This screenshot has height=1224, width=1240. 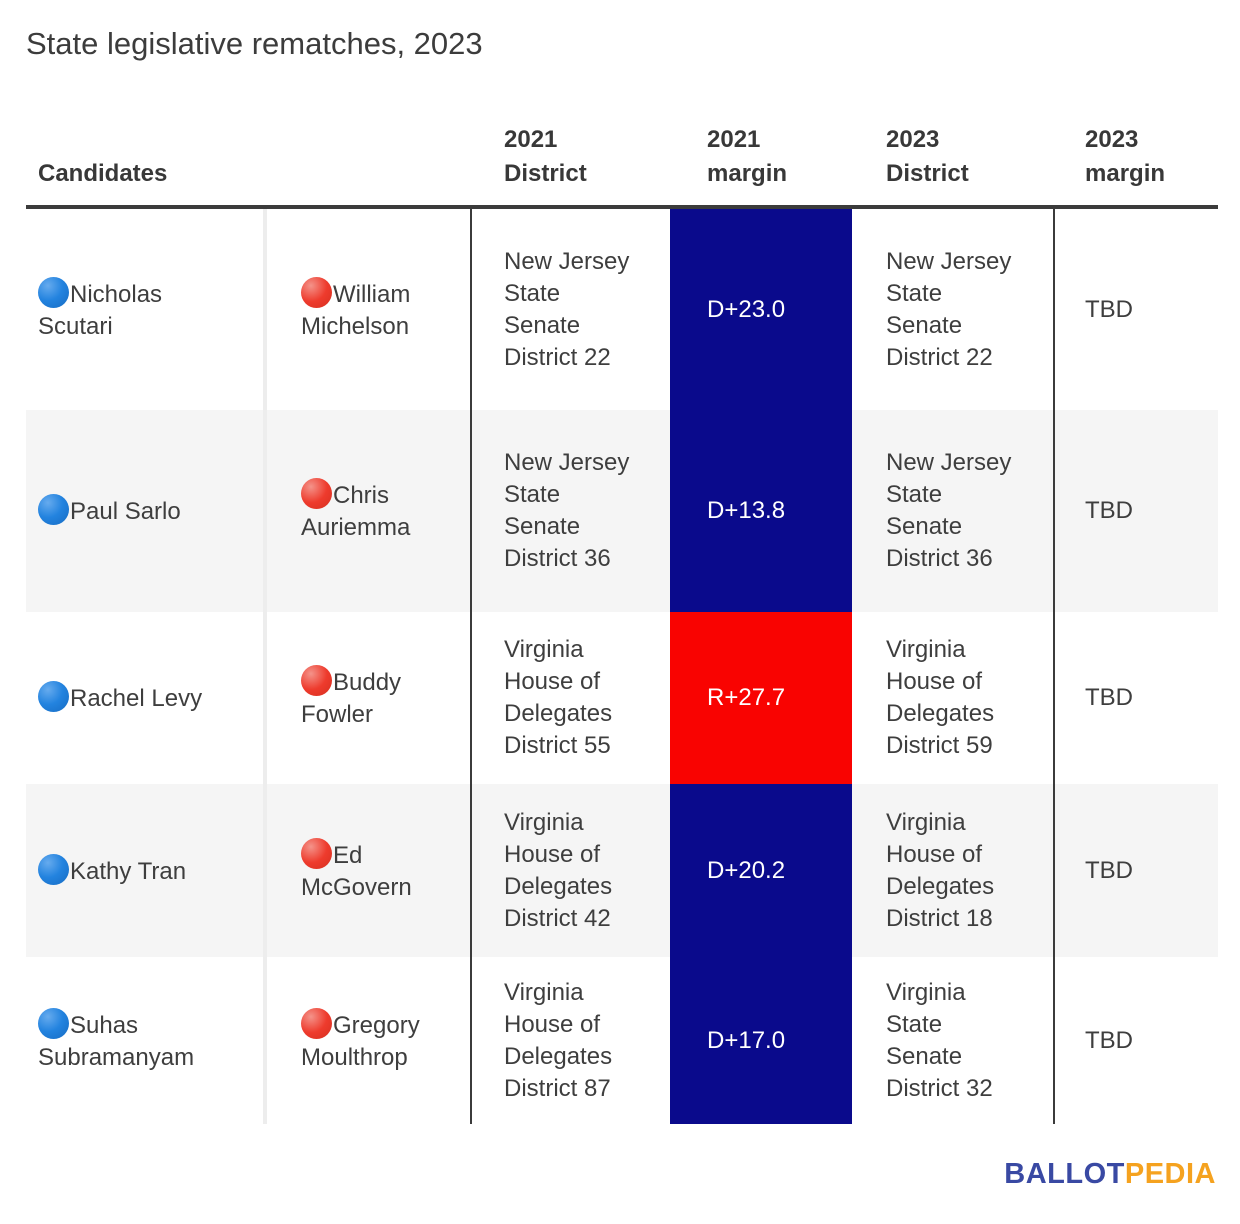 I want to click on district-2021-text: New Jersey State Senate District 22, so click(x=567, y=309).